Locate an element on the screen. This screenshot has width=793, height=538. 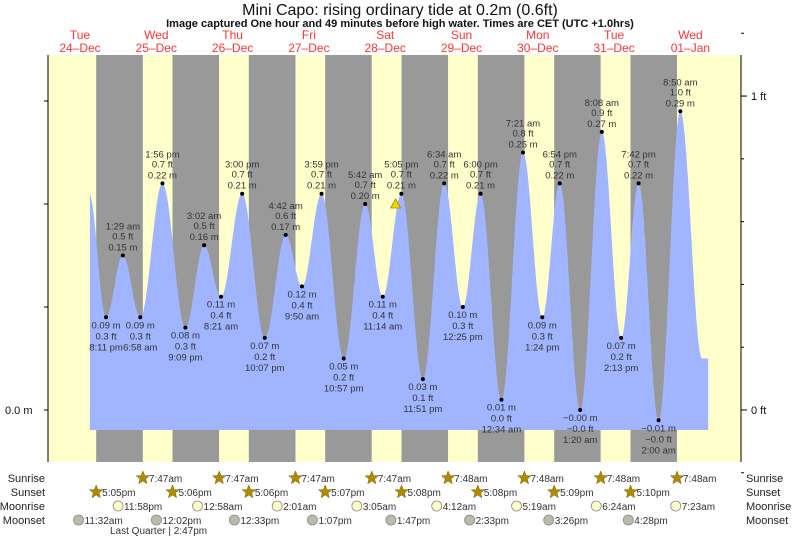
high-tide-label: 0.16 m is located at coordinates (204, 237).